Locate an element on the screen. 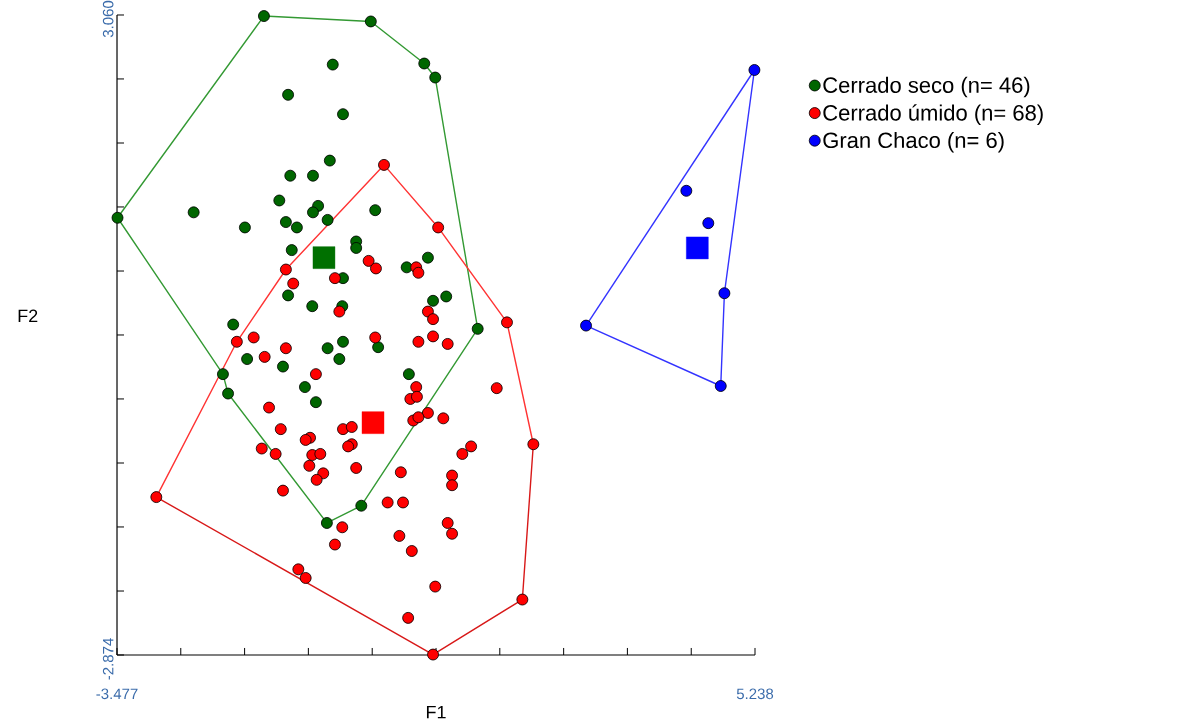 Image resolution: width=1202 pixels, height=722 pixels. y-axis-title: F2 is located at coordinates (28, 316).